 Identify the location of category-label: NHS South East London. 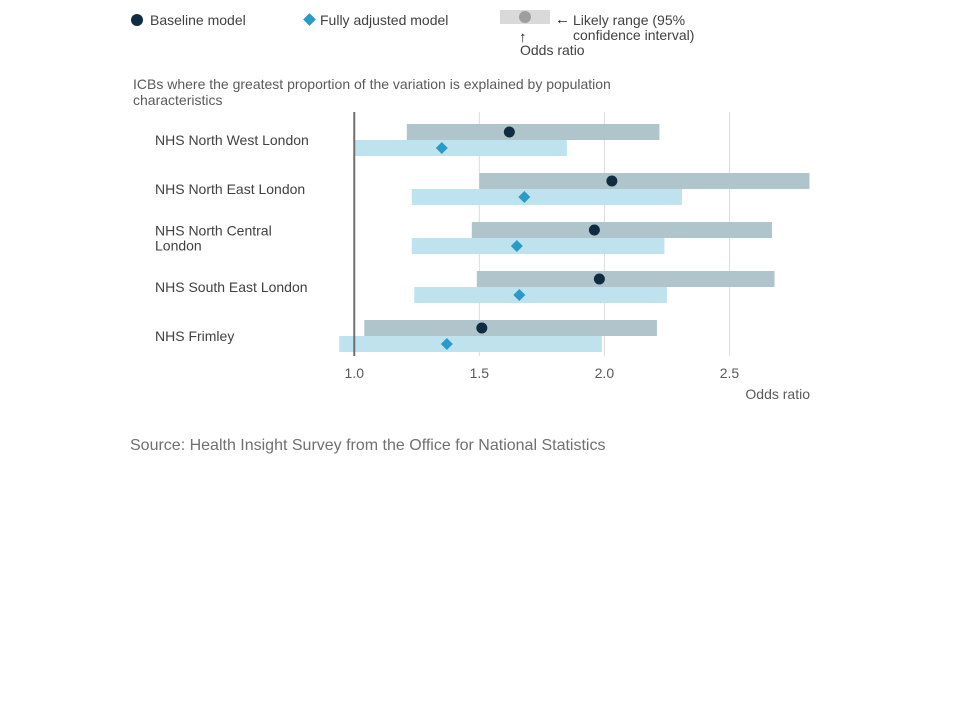
(231, 287).